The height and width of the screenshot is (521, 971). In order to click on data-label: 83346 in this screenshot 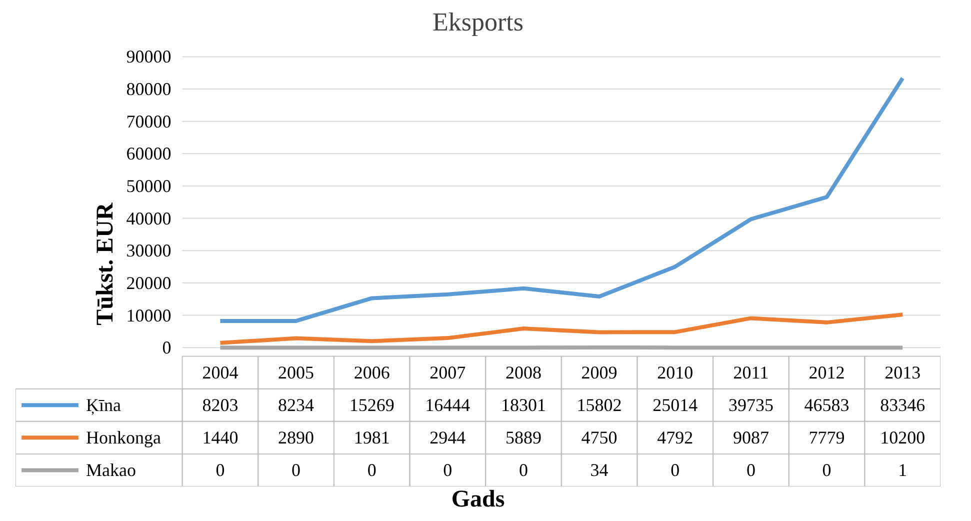, I will do `click(903, 405)`.